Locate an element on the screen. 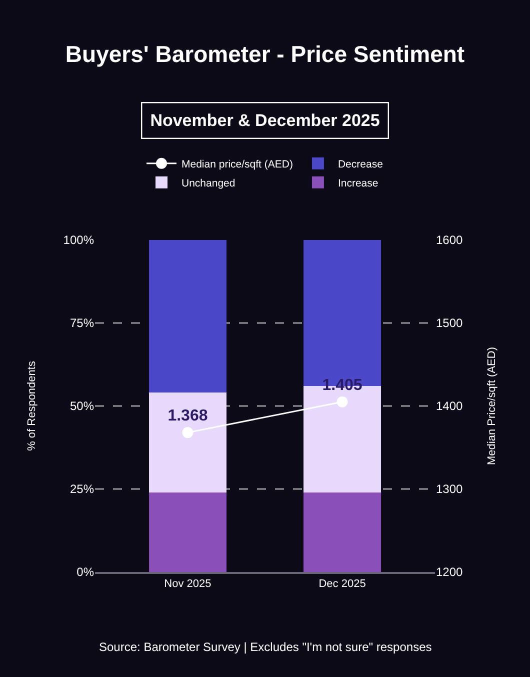 The width and height of the screenshot is (530, 677). chart-subtitle: November & December 2025 is located at coordinates (265, 120).